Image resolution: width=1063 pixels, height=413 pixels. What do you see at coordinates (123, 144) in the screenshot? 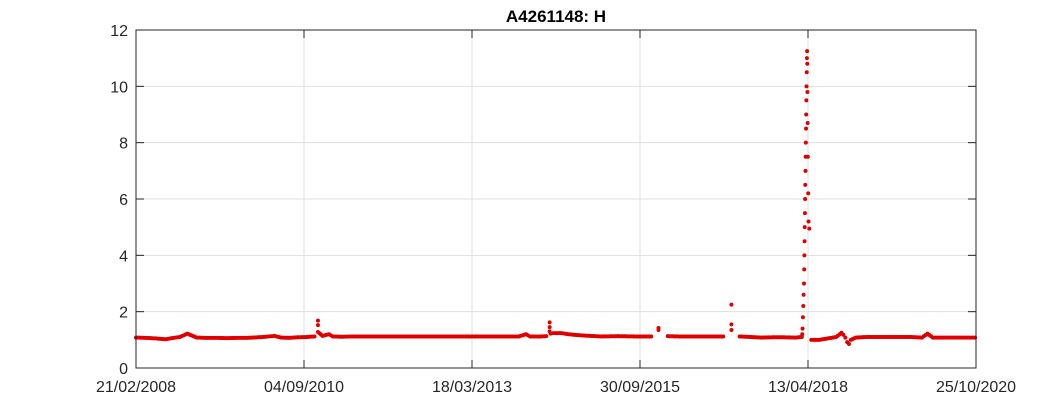
I see `y-tick-label: 8` at bounding box center [123, 144].